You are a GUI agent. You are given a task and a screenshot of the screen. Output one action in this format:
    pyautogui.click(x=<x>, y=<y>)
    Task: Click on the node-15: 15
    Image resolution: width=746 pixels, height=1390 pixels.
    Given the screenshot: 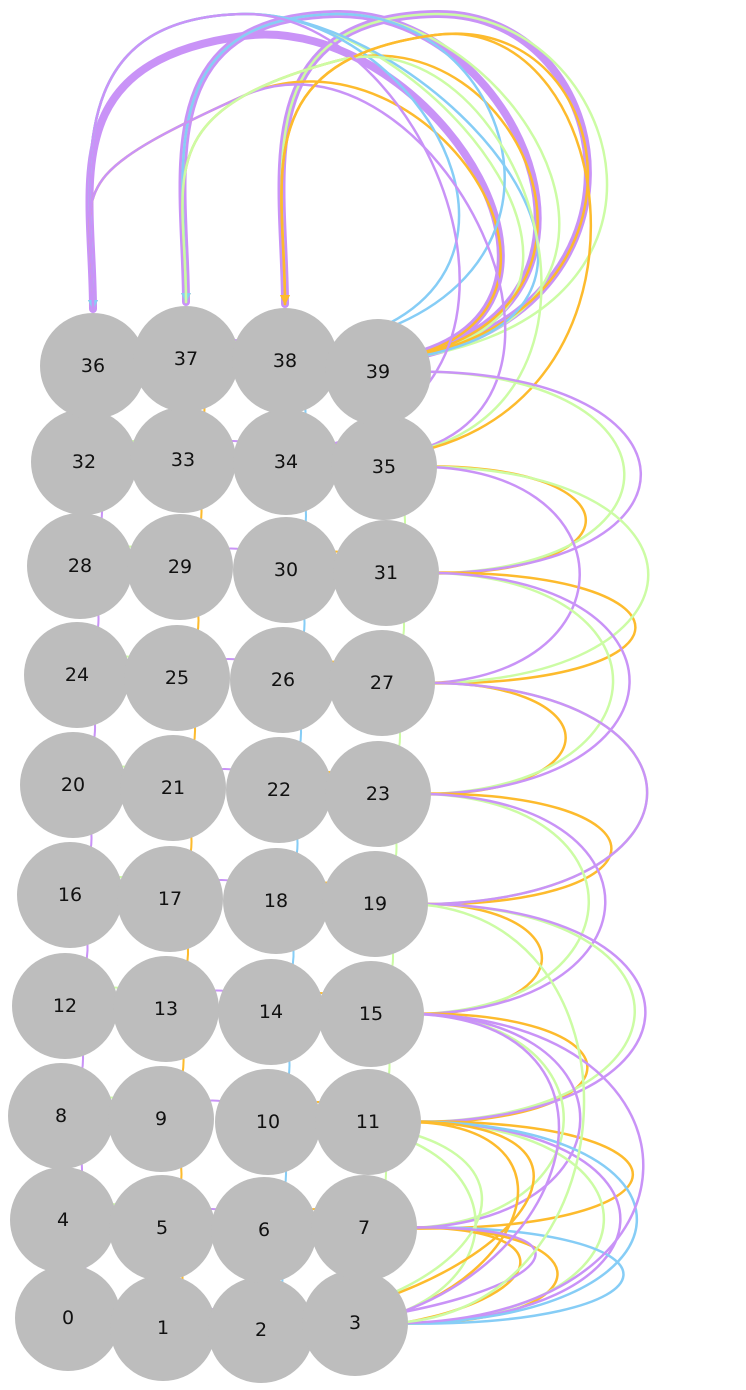 What is the action you would take?
    pyautogui.click(x=371, y=1014)
    